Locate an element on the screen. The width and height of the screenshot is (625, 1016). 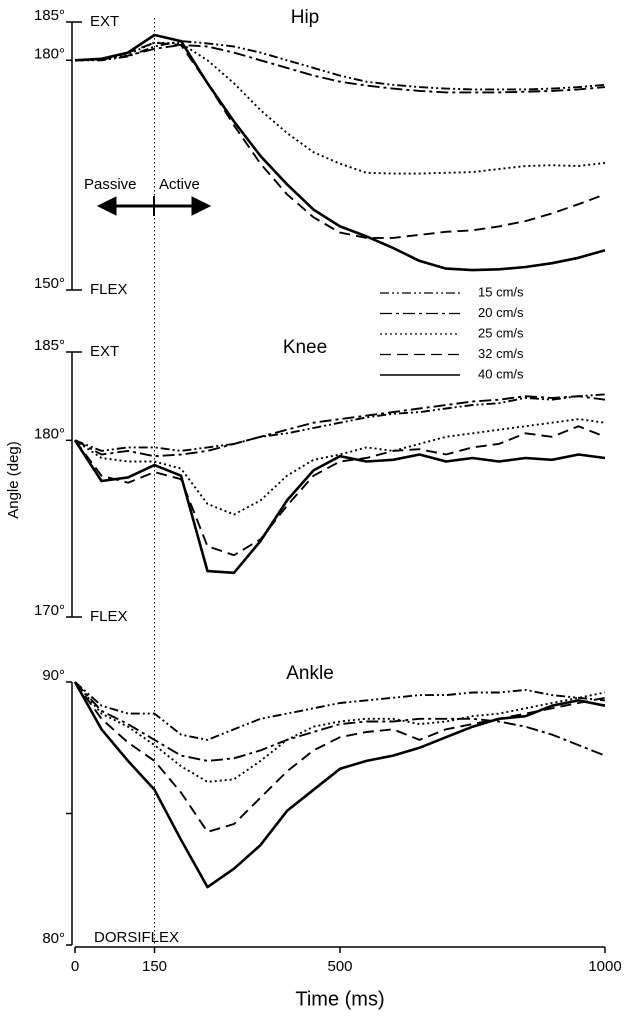
legend-label: 25 cm/s is located at coordinates (501, 332).